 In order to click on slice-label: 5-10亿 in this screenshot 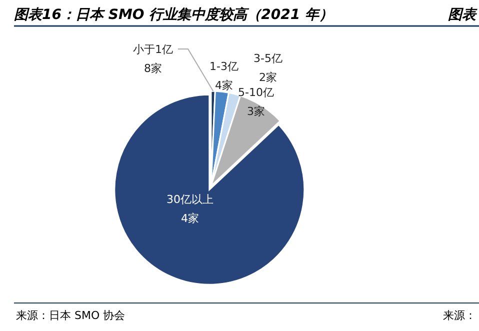, I will do `click(256, 92)`.